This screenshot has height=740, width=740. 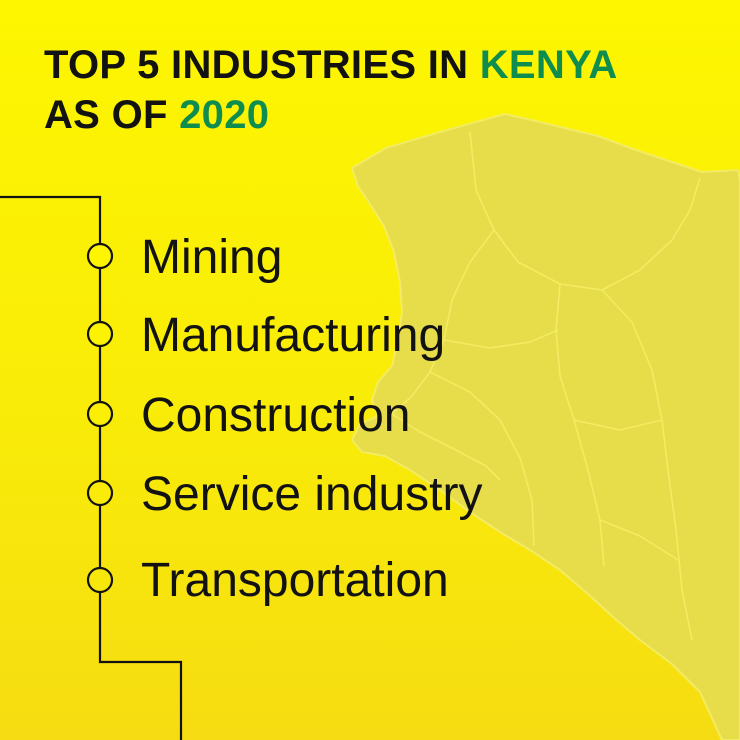 I want to click on industry-item-construction: Construction, so click(x=276, y=415).